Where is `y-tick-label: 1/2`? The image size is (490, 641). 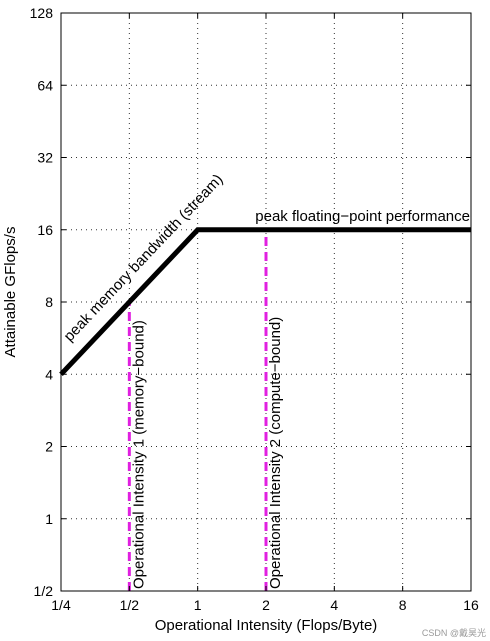 y-tick-label: 1/2 is located at coordinates (44, 591).